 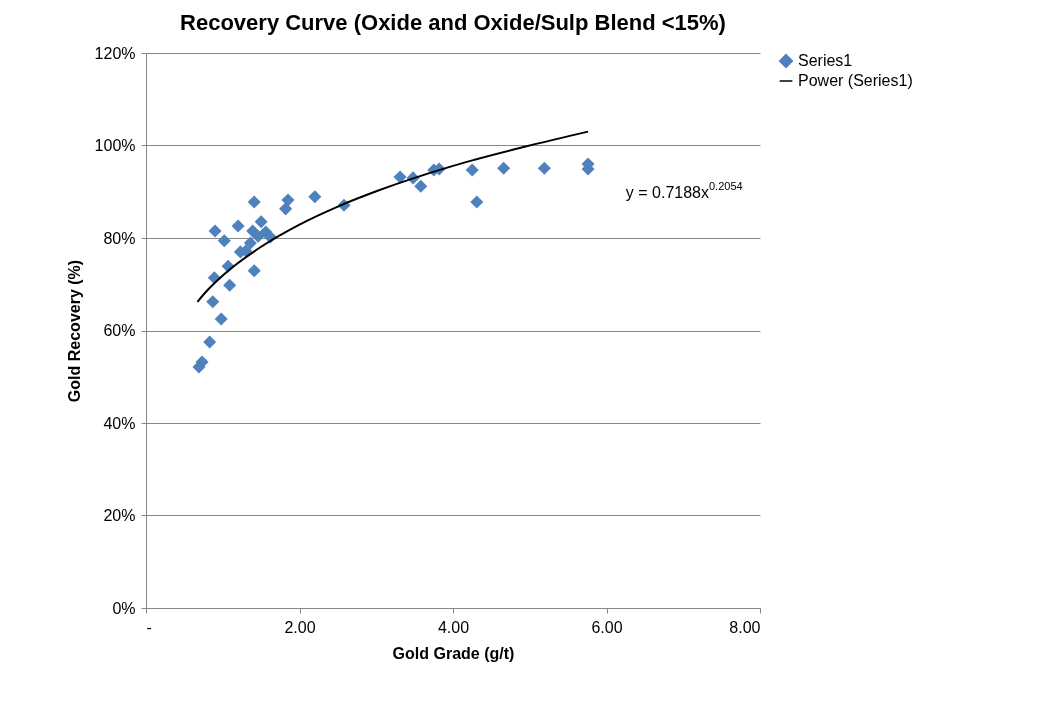 I want to click on x-tick-label: 8.00, so click(x=745, y=627).